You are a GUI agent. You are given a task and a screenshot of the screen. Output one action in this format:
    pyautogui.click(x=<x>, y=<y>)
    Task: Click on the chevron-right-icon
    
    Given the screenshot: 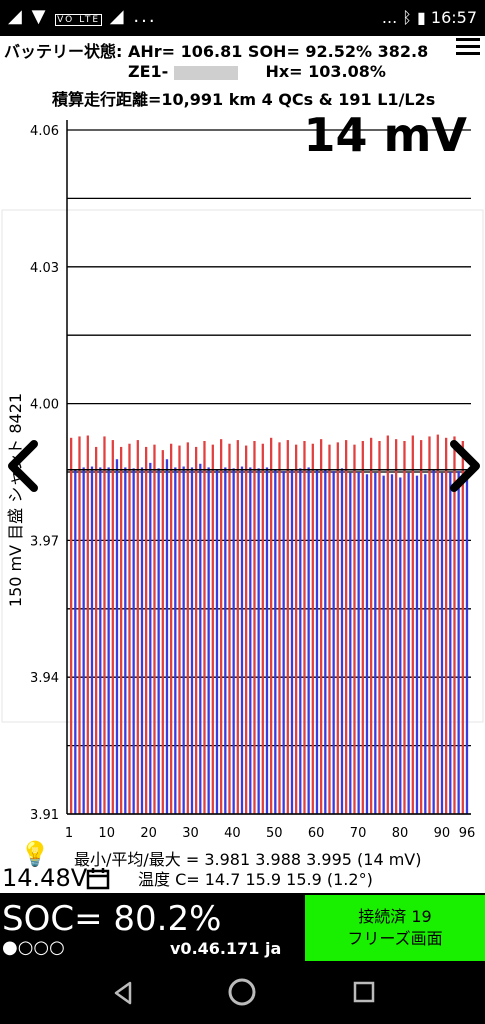 What is the action you would take?
    pyautogui.click(x=465, y=466)
    